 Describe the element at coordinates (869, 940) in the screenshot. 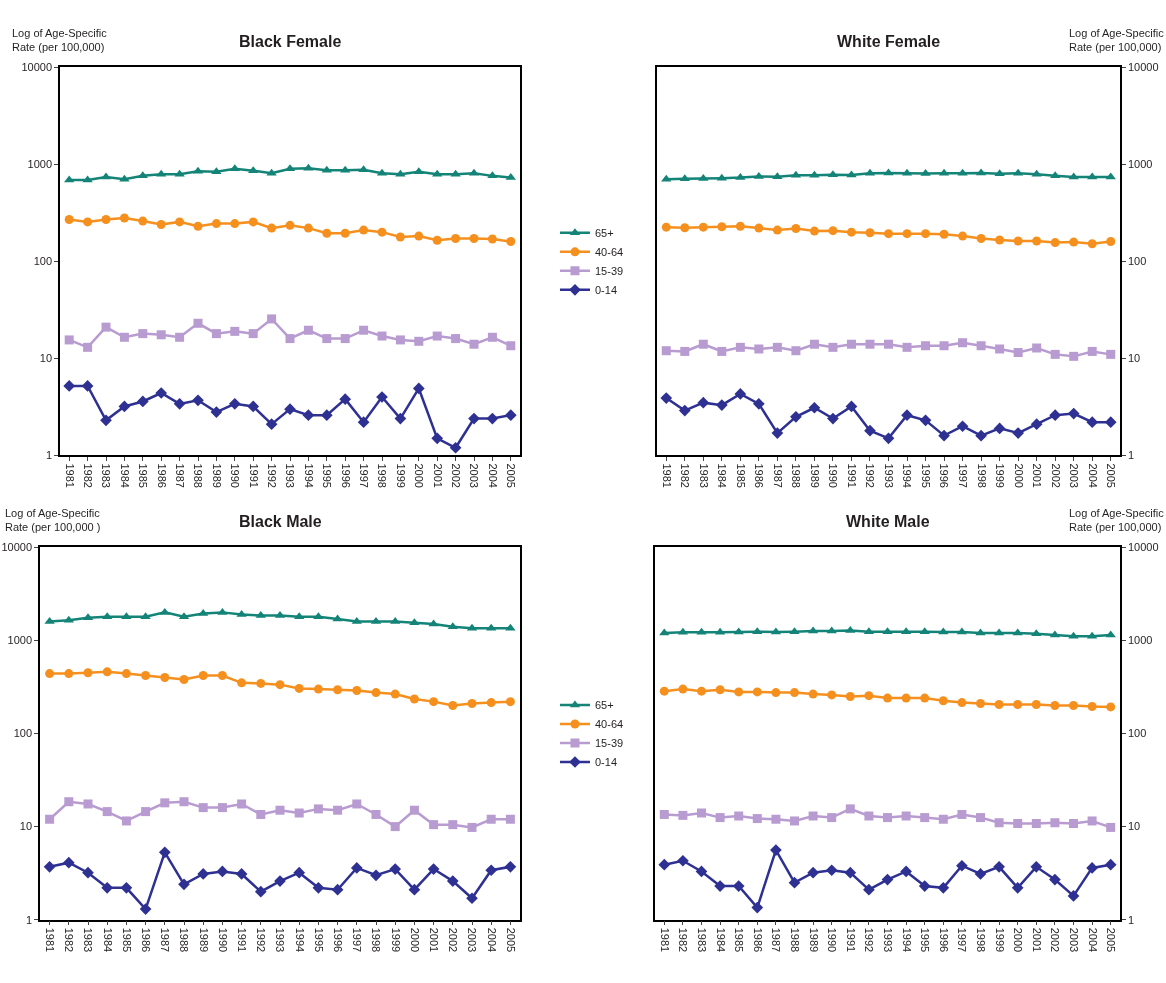

I see `x-tick-label: 1992` at that location.